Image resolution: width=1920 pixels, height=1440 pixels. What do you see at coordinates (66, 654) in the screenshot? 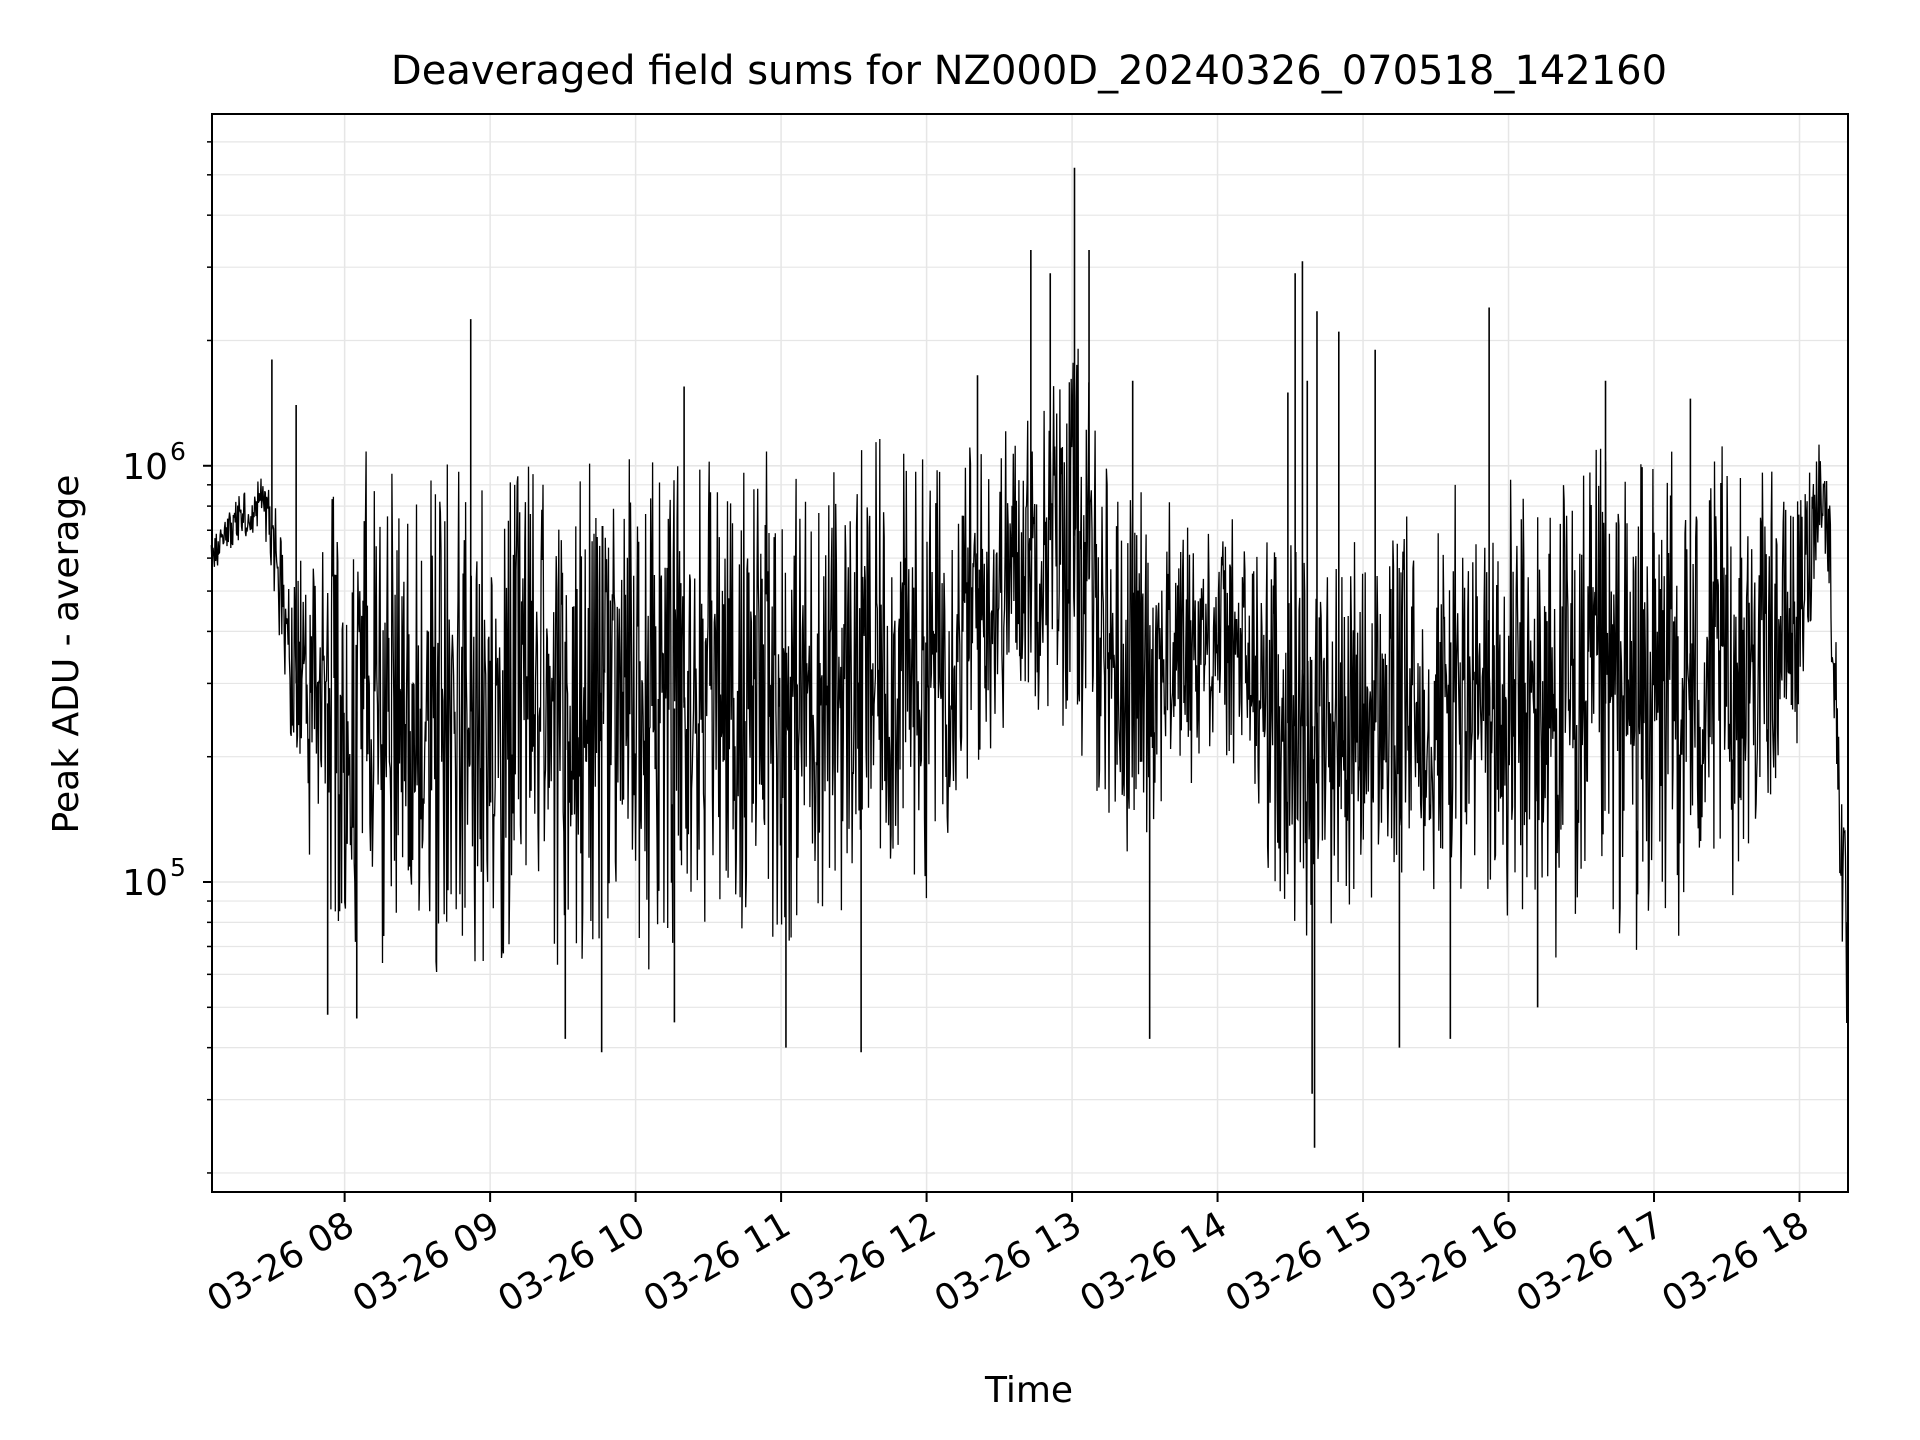
I see `y-axis-label: Peak ADU - average` at bounding box center [66, 654].